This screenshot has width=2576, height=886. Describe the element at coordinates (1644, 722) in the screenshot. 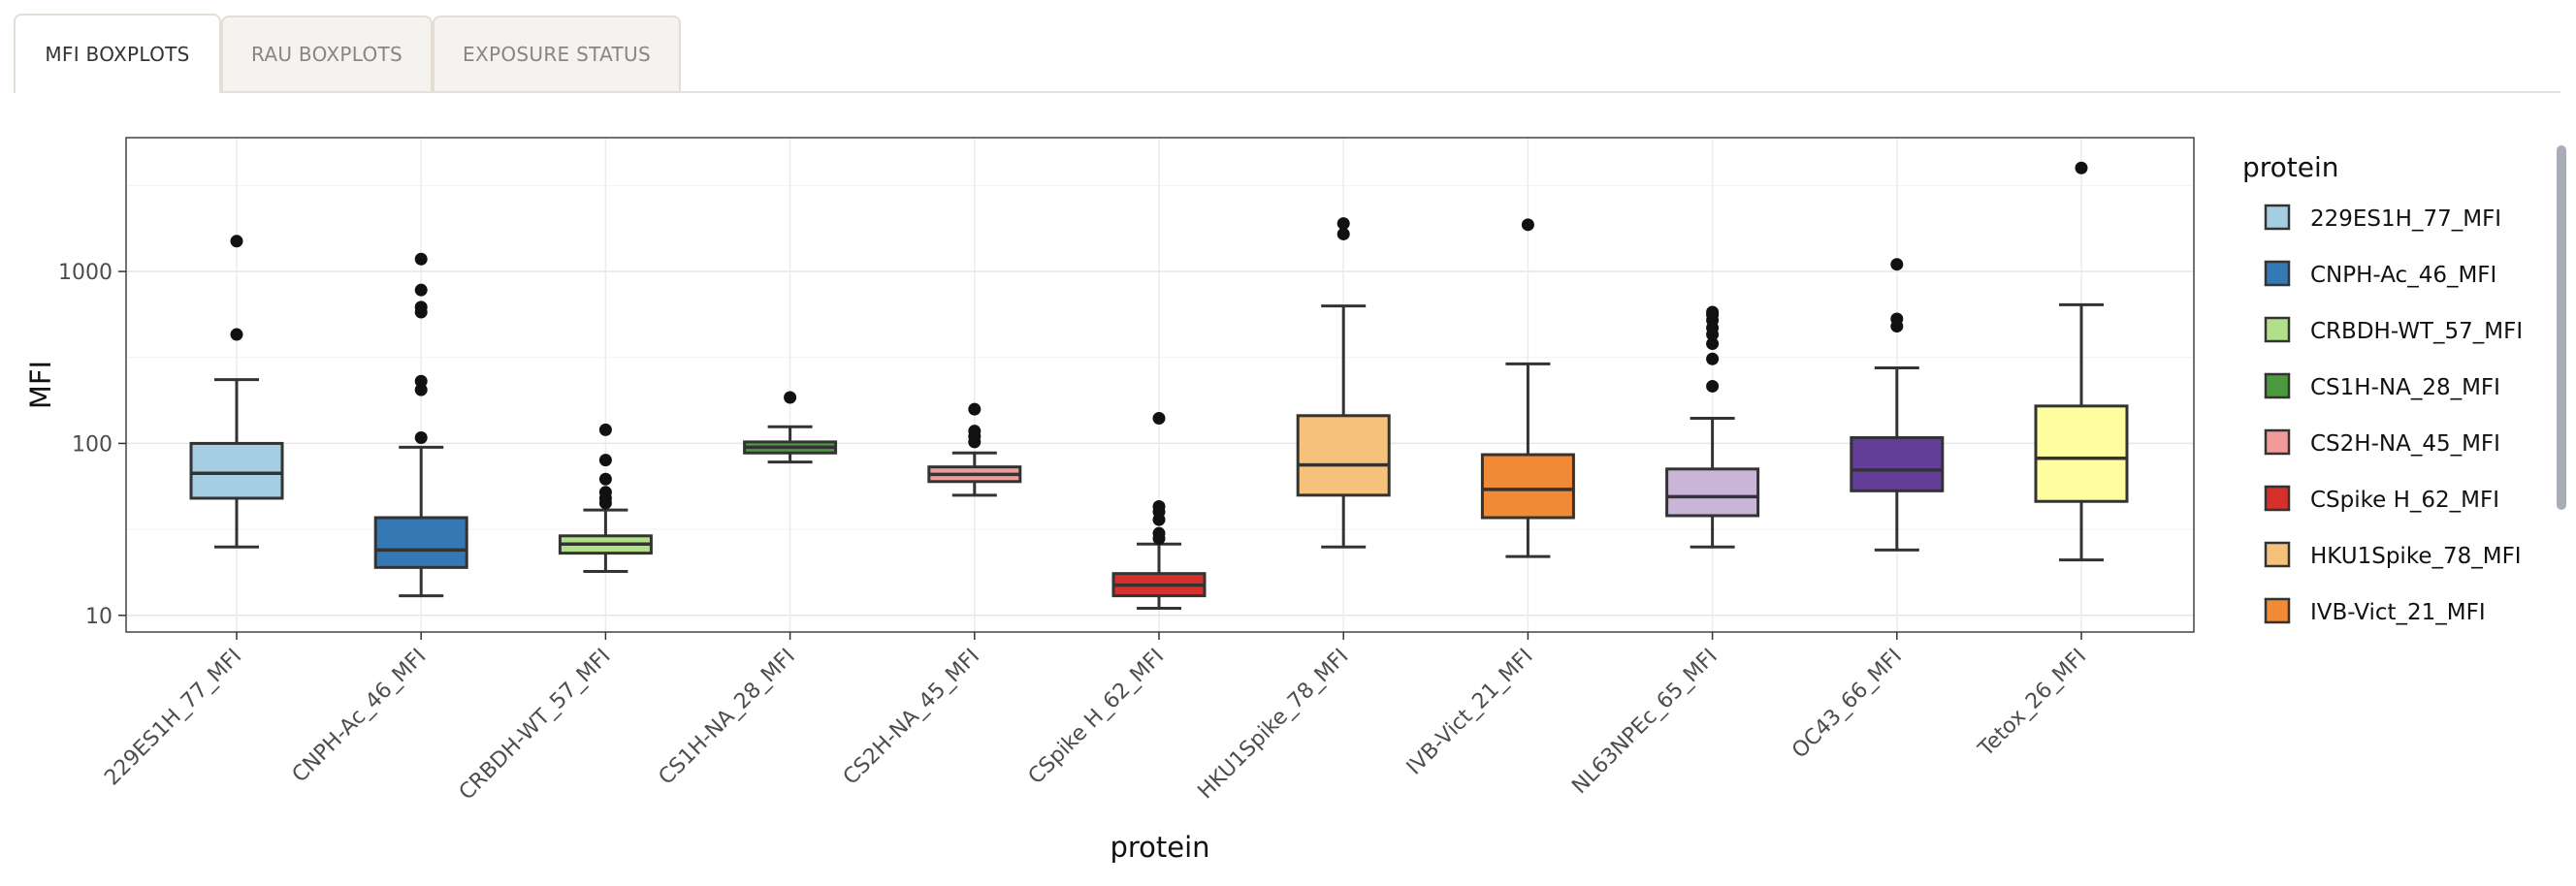

I see `x-tick-label: NL63NPEc_65_MFI` at that location.